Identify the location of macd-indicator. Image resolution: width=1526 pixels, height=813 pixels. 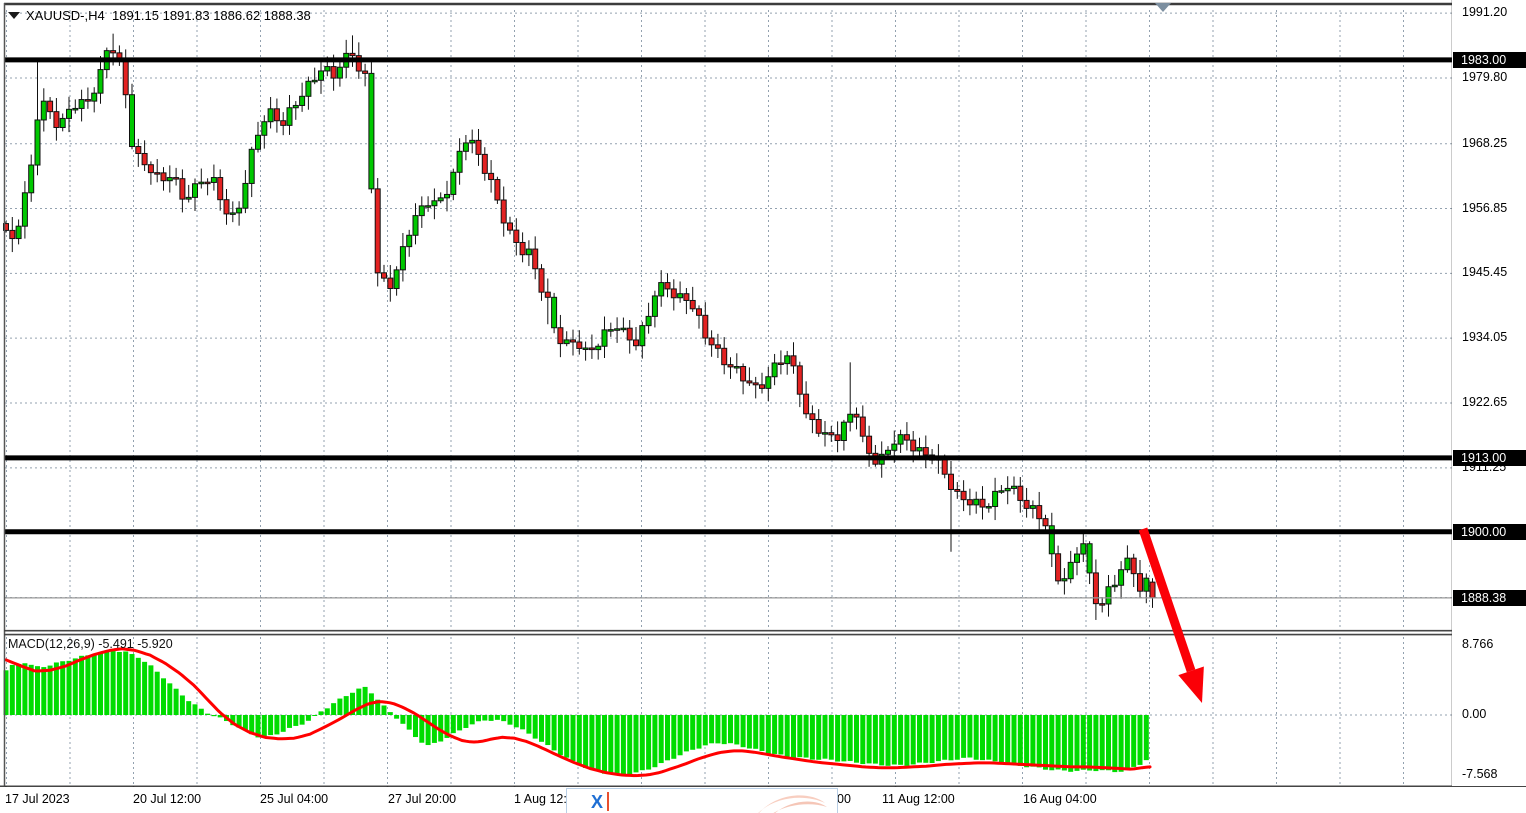
(577, 712).